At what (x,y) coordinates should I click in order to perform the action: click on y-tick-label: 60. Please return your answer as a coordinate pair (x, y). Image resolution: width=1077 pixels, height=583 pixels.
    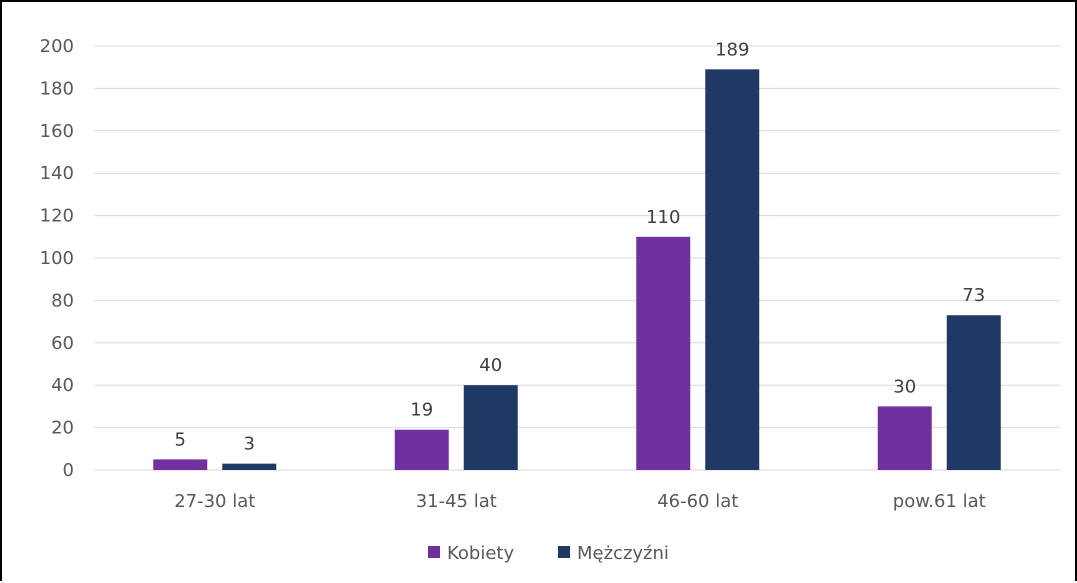
    Looking at the image, I should click on (62, 343).